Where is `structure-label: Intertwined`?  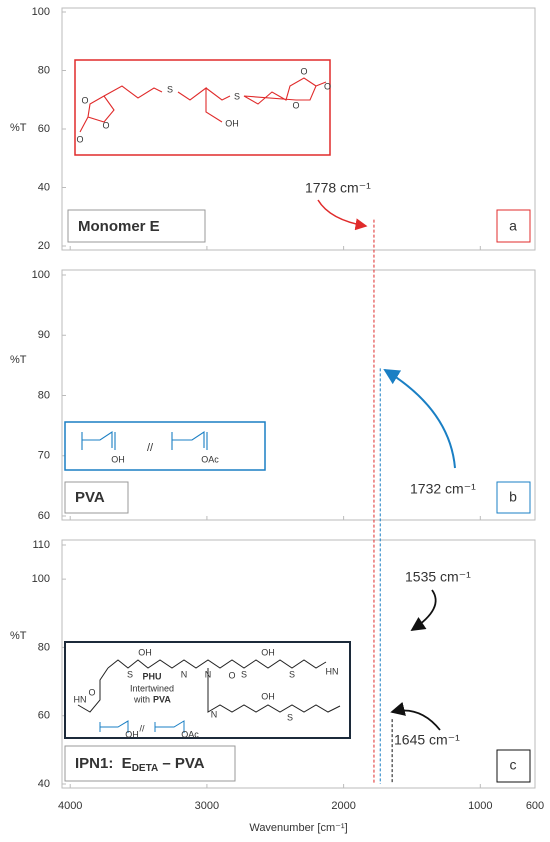 structure-label: Intertwined is located at coordinates (152, 688).